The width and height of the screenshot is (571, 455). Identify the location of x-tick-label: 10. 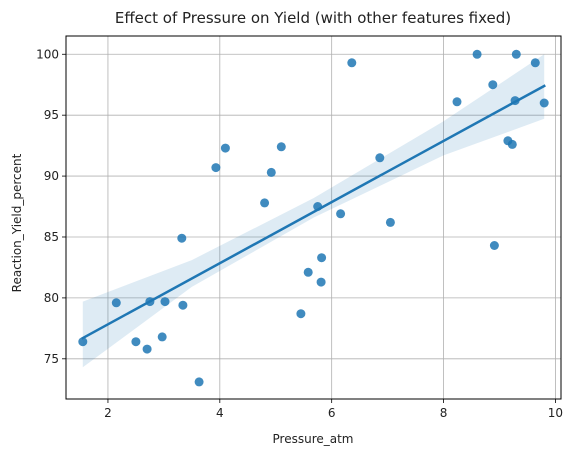
(555, 413).